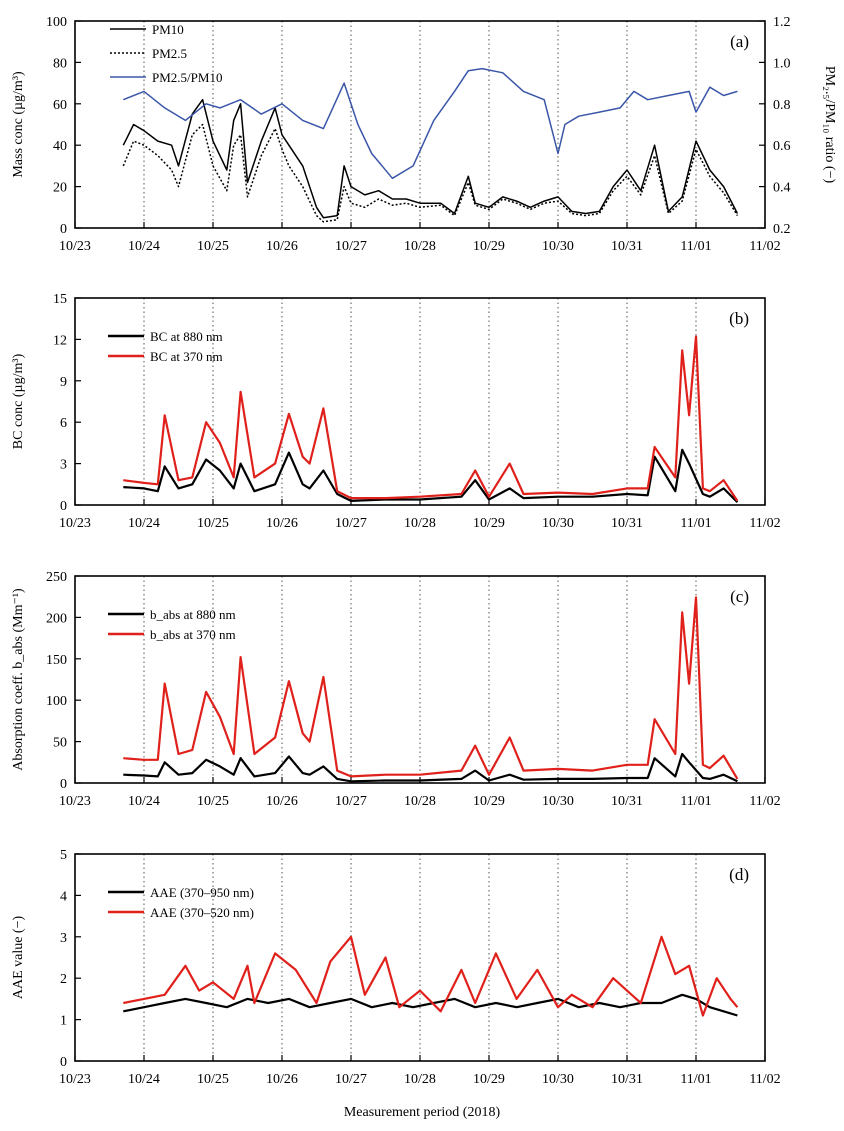 This screenshot has width=844, height=1131. I want to click on panel-label: (d), so click(739, 874).